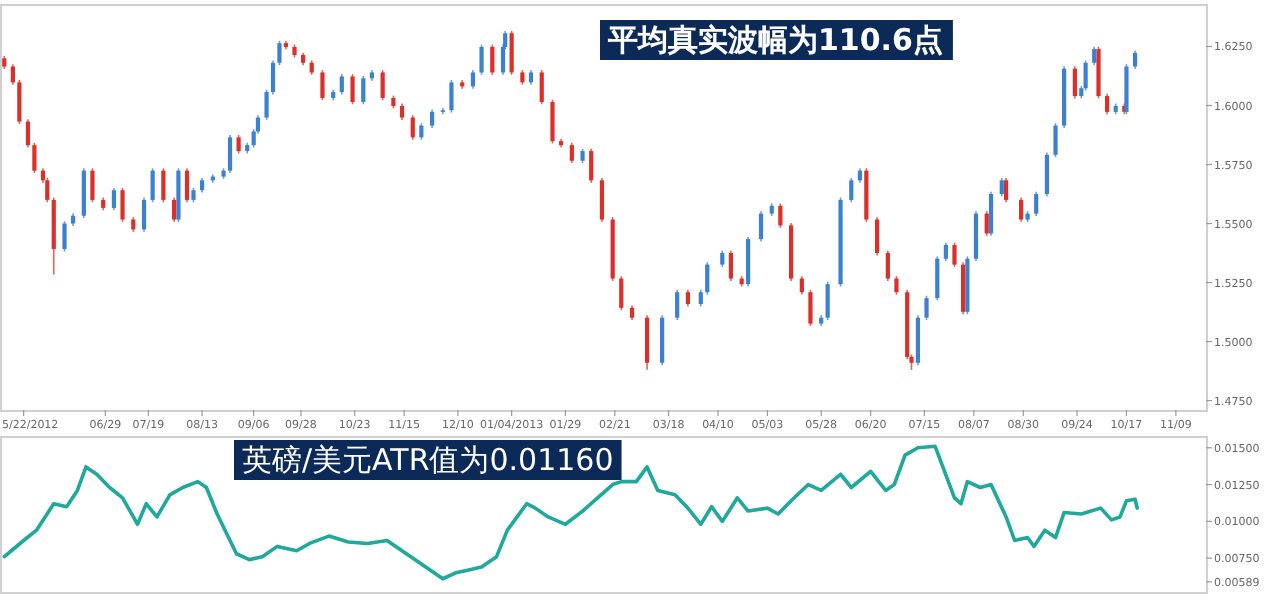  I want to click on annotation: 平均真实波幅为110.6点, so click(774, 40).